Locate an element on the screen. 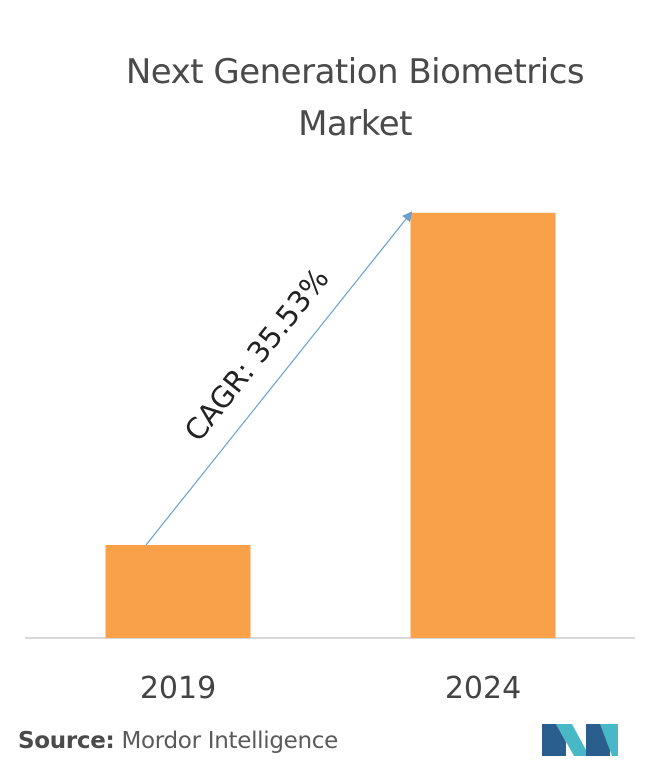 This screenshot has height=780, width=658. chart-title: Next Generation Biometrics Market is located at coordinates (355, 98).